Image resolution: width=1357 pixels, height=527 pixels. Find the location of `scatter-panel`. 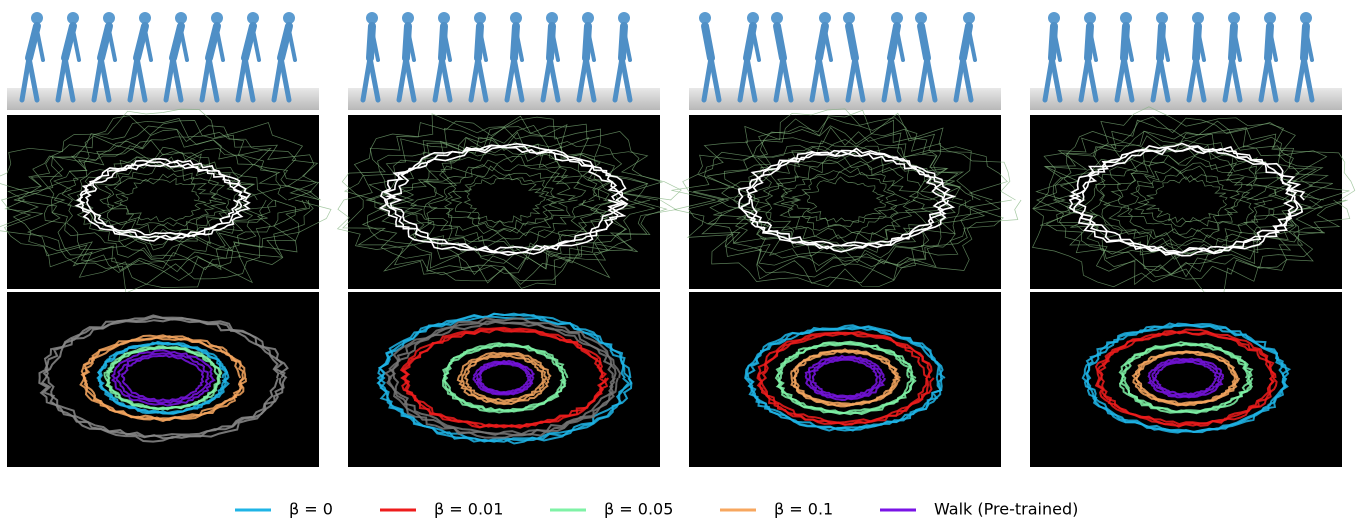

scatter-panel is located at coordinates (845, 379).